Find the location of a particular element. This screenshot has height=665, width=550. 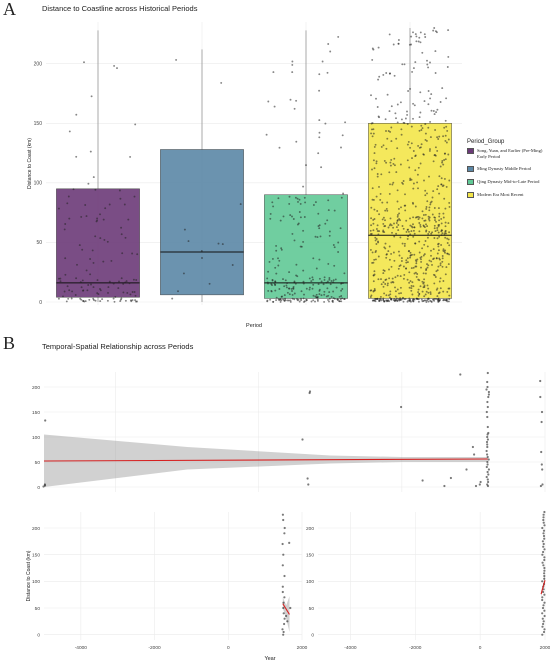

x-tick-label: -4000 is located at coordinates (350, 648).